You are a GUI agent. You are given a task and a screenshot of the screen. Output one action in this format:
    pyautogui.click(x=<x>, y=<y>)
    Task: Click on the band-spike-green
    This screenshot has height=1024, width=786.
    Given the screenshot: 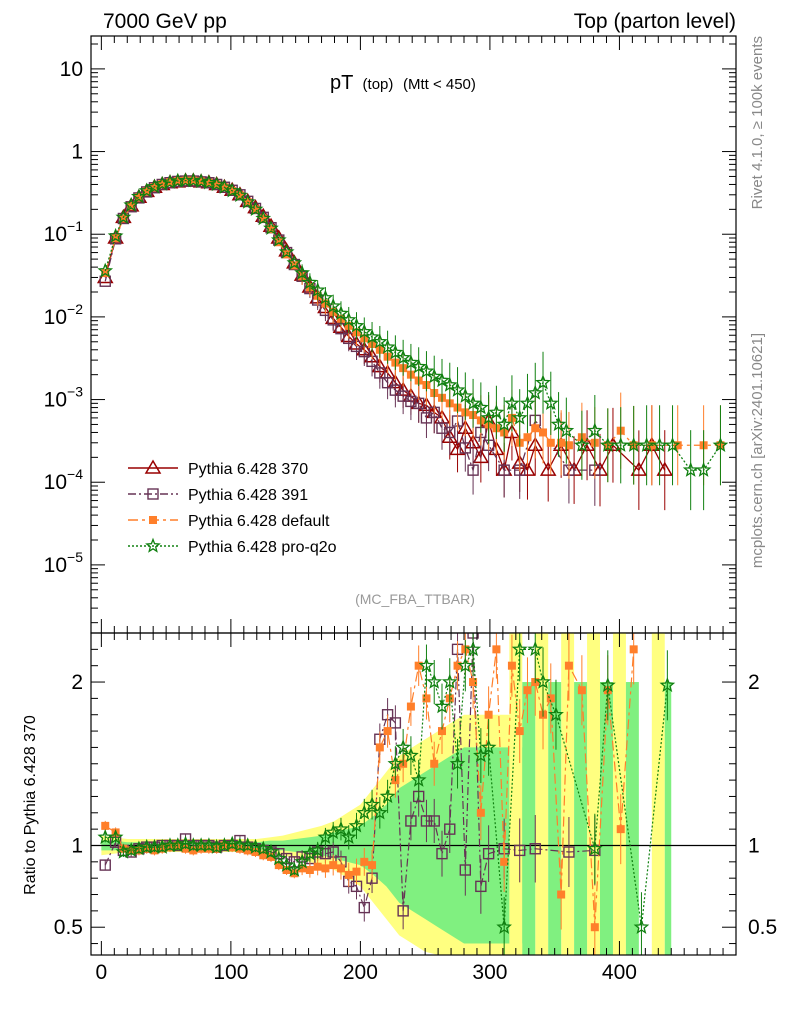 What is the action you would take?
    pyautogui.click(x=529, y=818)
    